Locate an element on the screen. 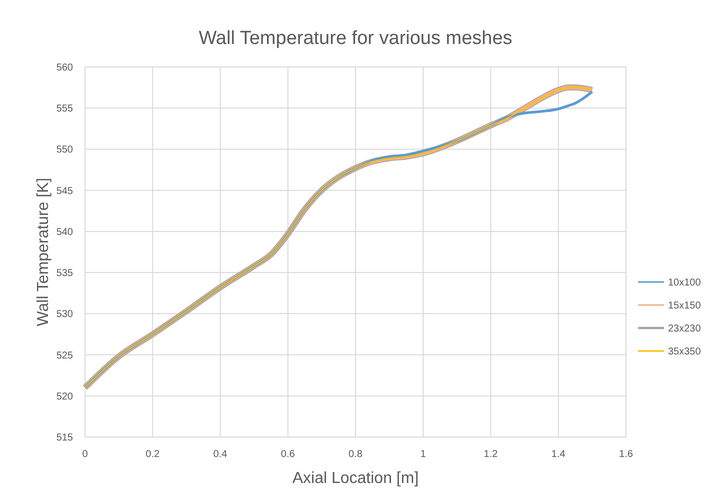  y-tick-label: 540 is located at coordinates (65, 232).